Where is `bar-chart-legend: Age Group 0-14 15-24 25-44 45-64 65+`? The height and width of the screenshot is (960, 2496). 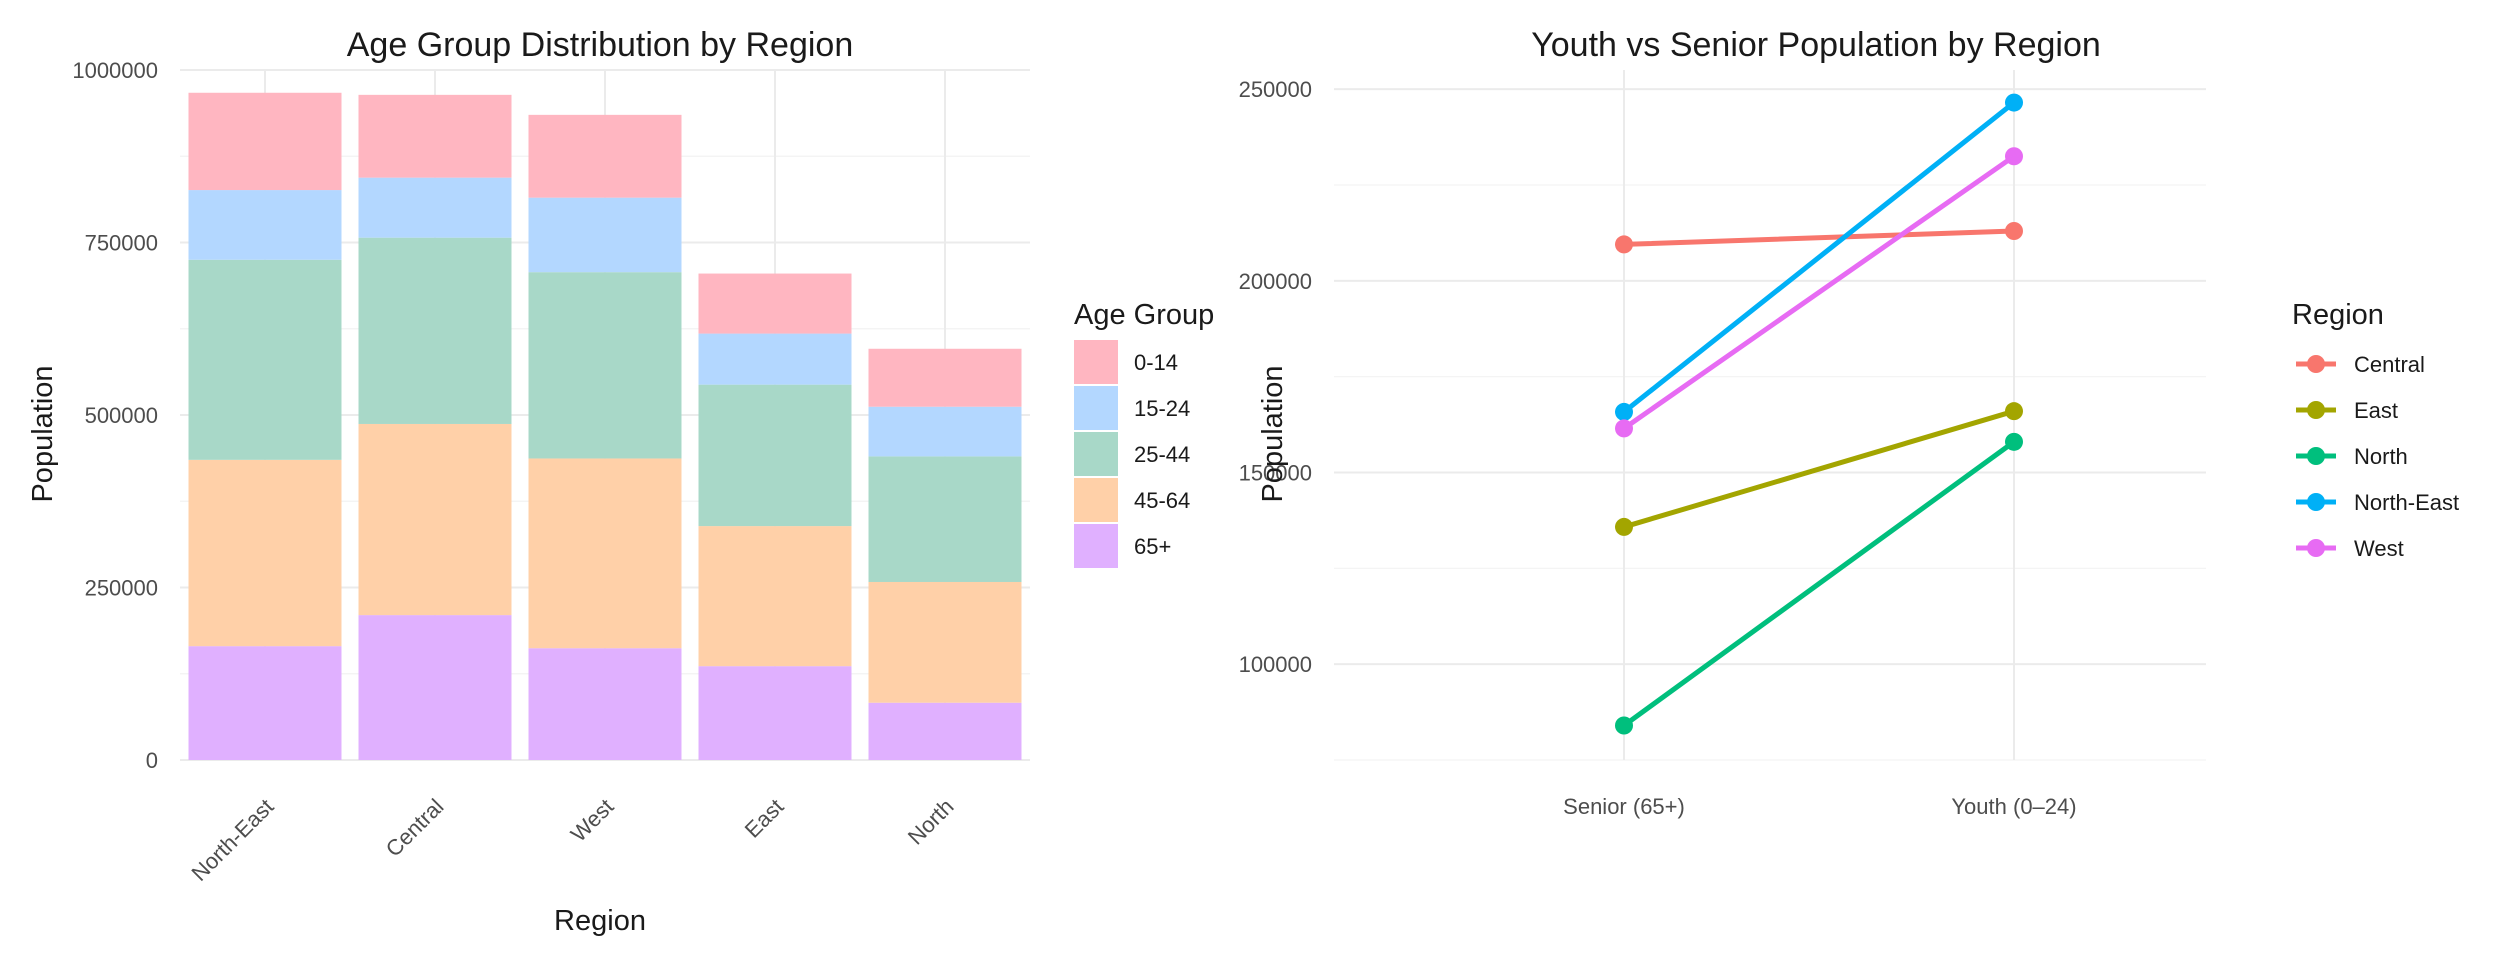
bar-chart-legend: Age Group 0-14 15-24 25-44 45-64 65+ is located at coordinates (1144, 433).